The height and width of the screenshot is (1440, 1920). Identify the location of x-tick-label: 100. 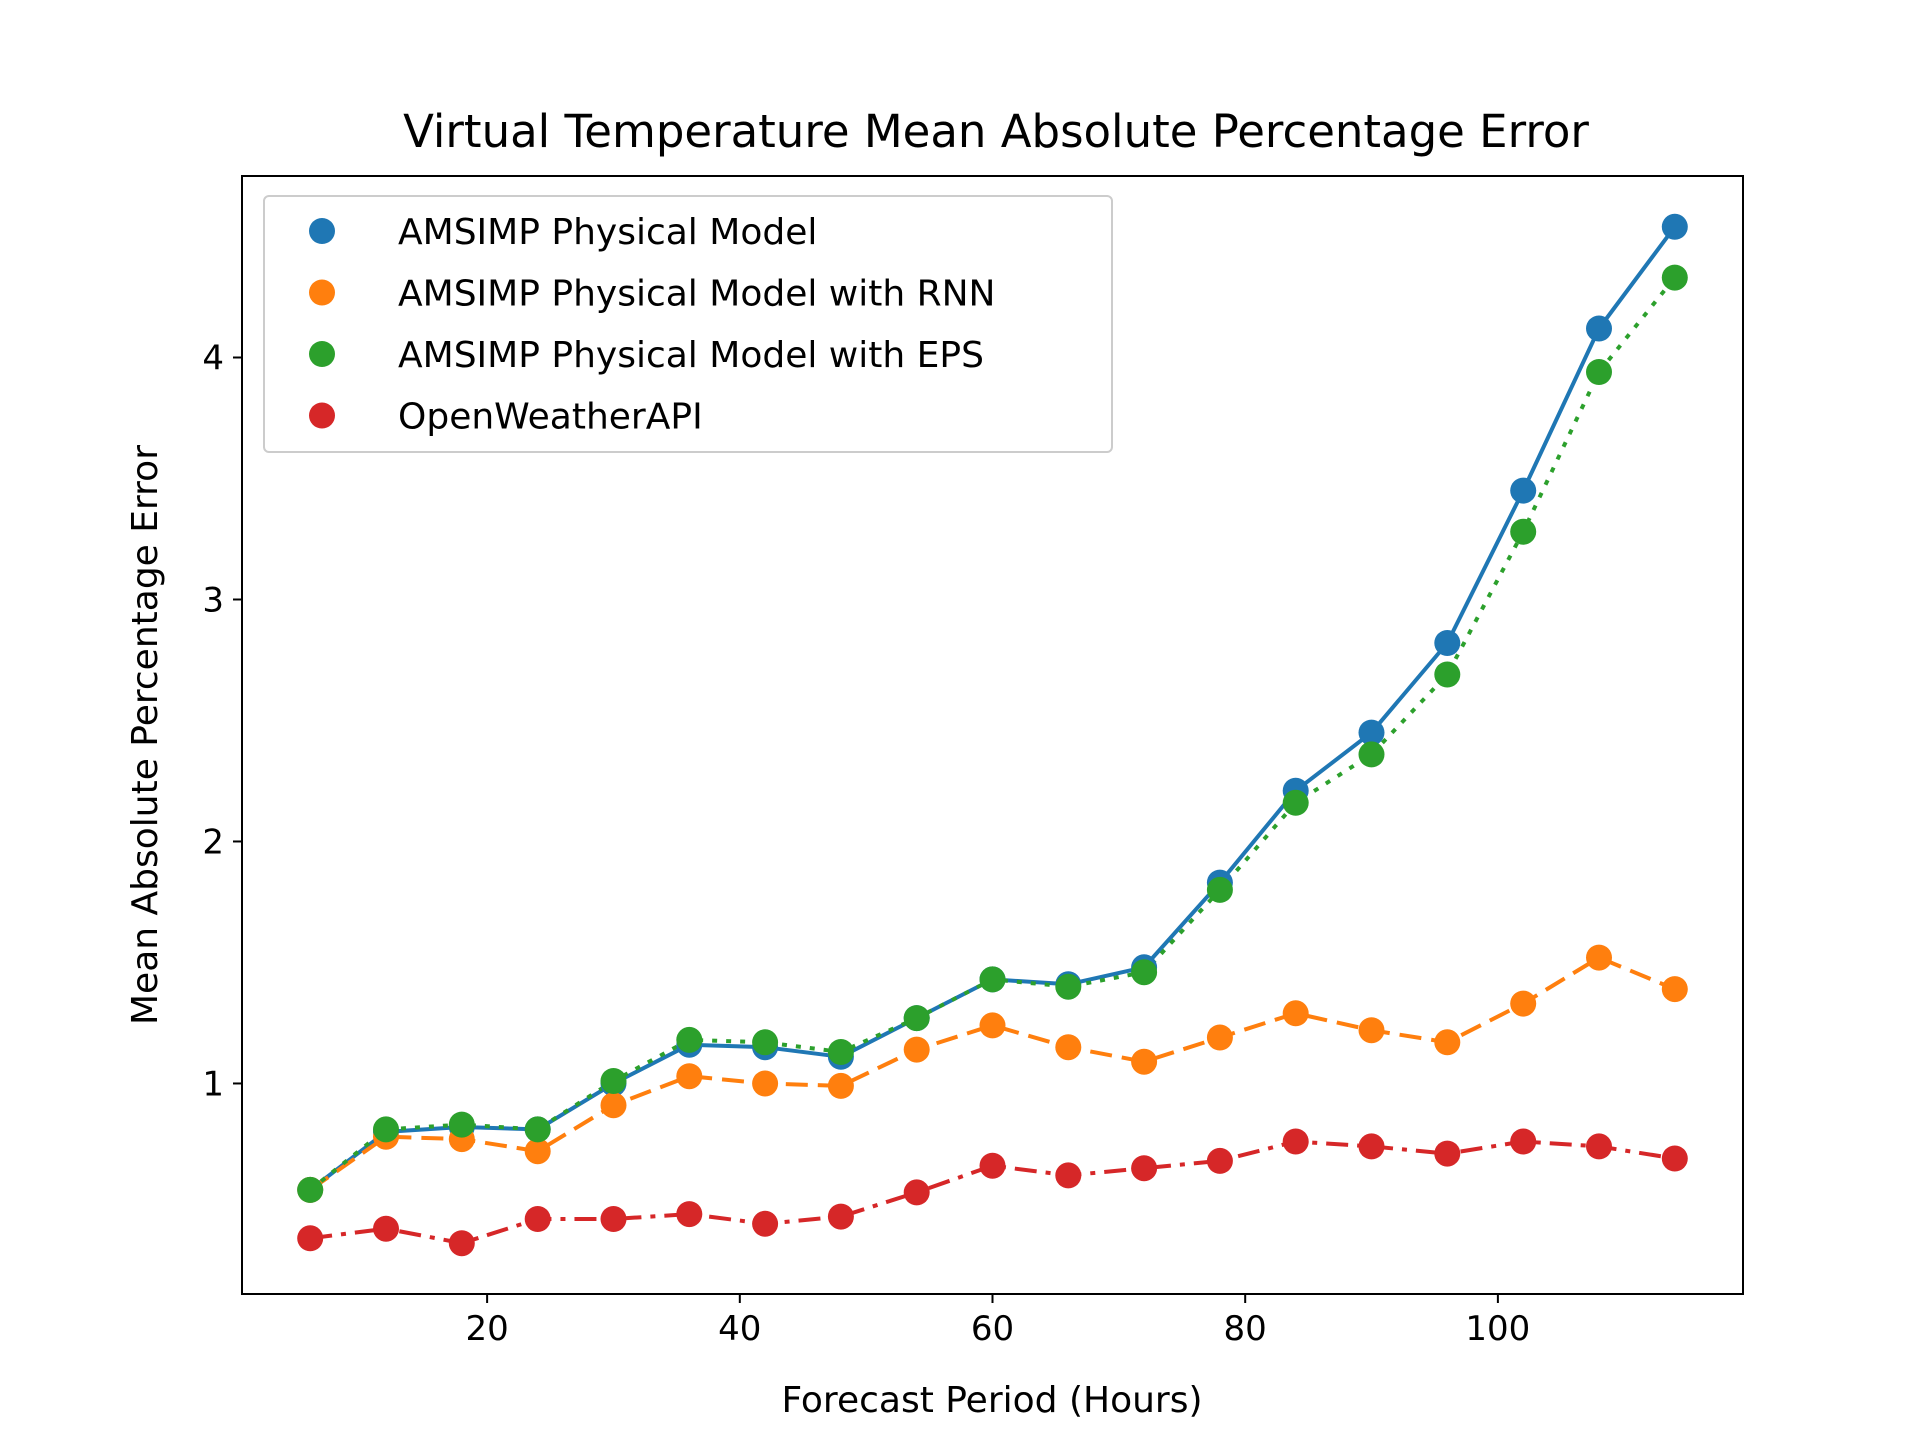
(1497, 1329).